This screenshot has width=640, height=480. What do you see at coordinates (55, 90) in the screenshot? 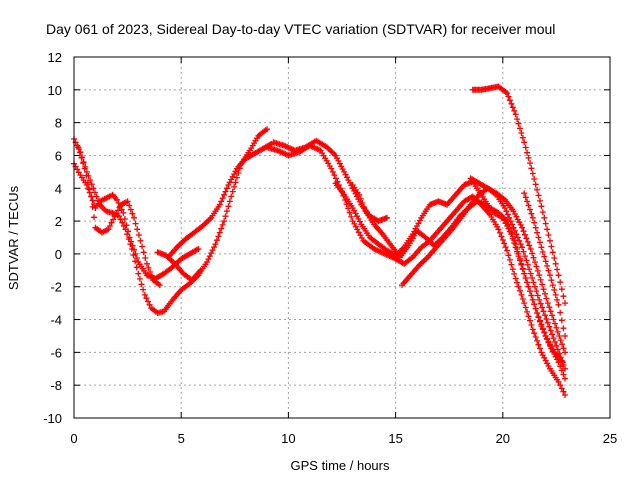
I see `y-tick-label: 10` at bounding box center [55, 90].